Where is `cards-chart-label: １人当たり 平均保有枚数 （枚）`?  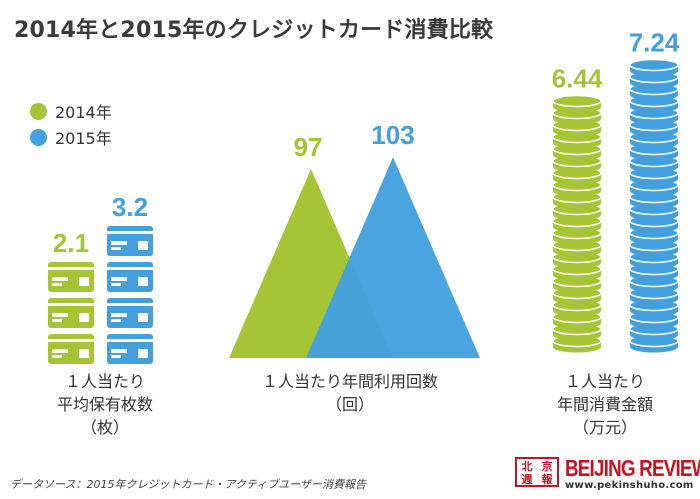 cards-chart-label: １人当たり 平均保有枚数 （枚） is located at coordinates (105, 404).